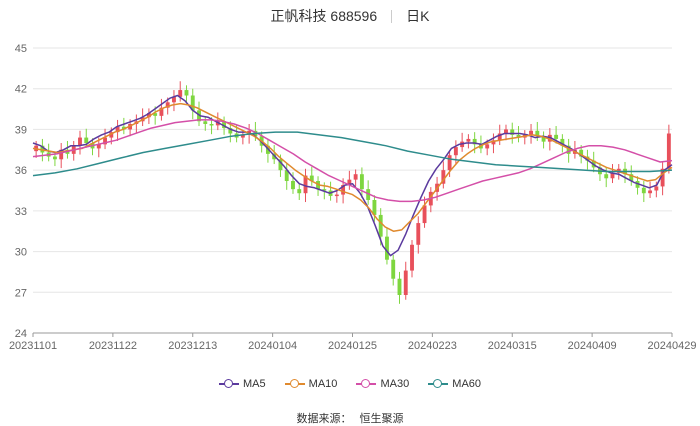  Describe the element at coordinates (21, 171) in the screenshot. I see `y-tick-label: 36` at that location.